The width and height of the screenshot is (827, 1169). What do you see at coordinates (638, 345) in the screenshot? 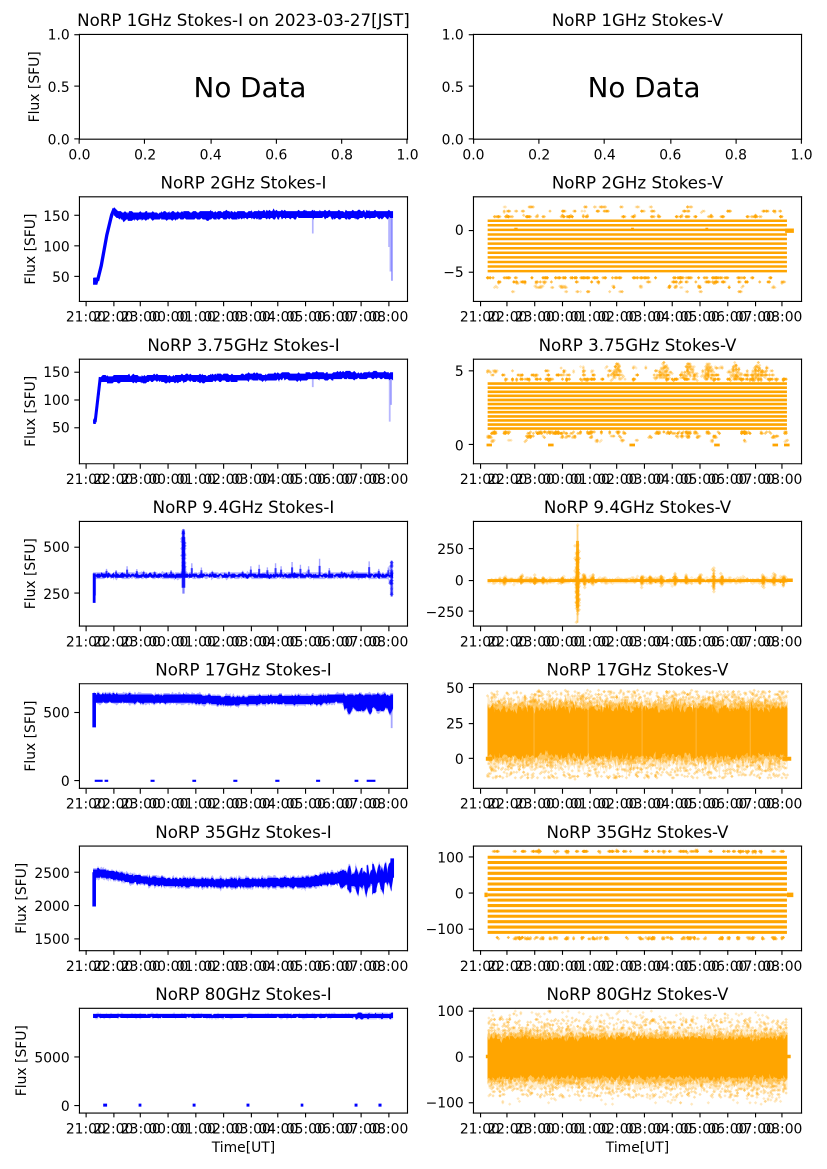
I see `svg-text: NoRP 3.75GHz Stokes-V` at bounding box center [638, 345].